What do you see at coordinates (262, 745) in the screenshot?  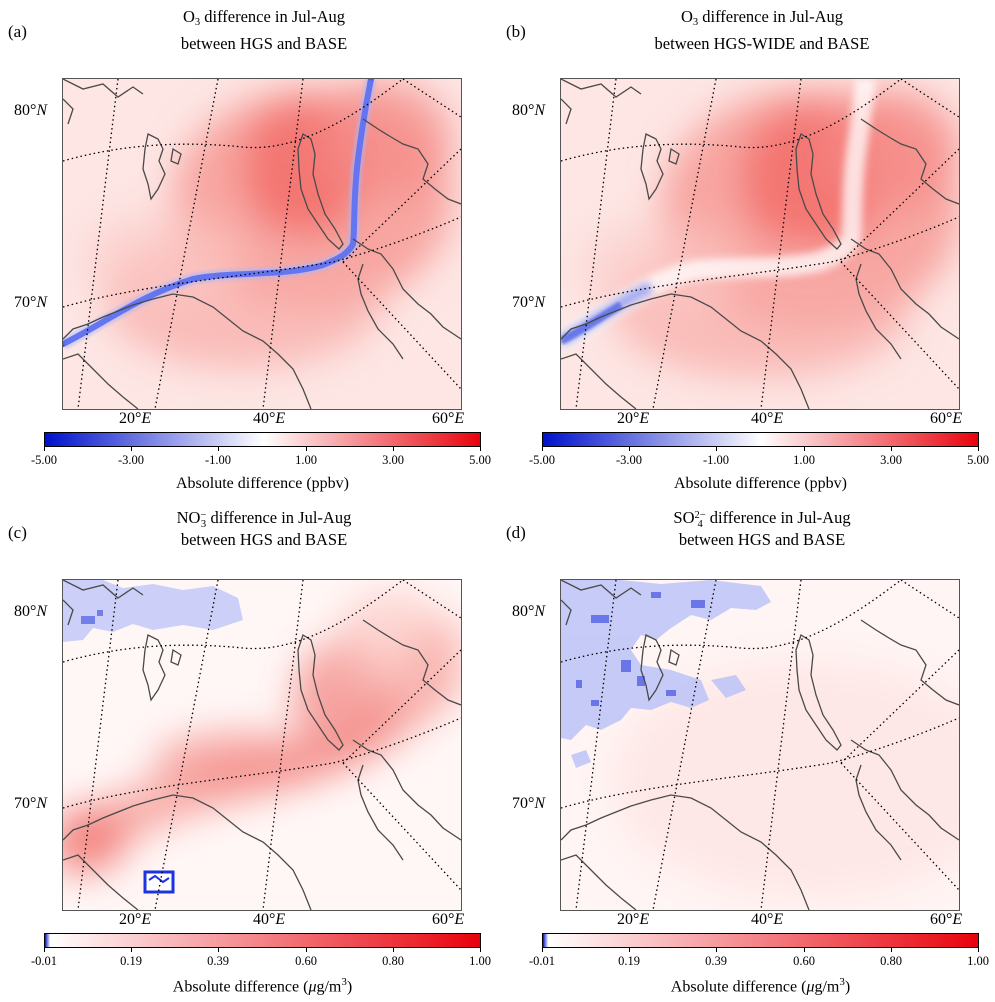 I see `map-no3-hgs` at bounding box center [262, 745].